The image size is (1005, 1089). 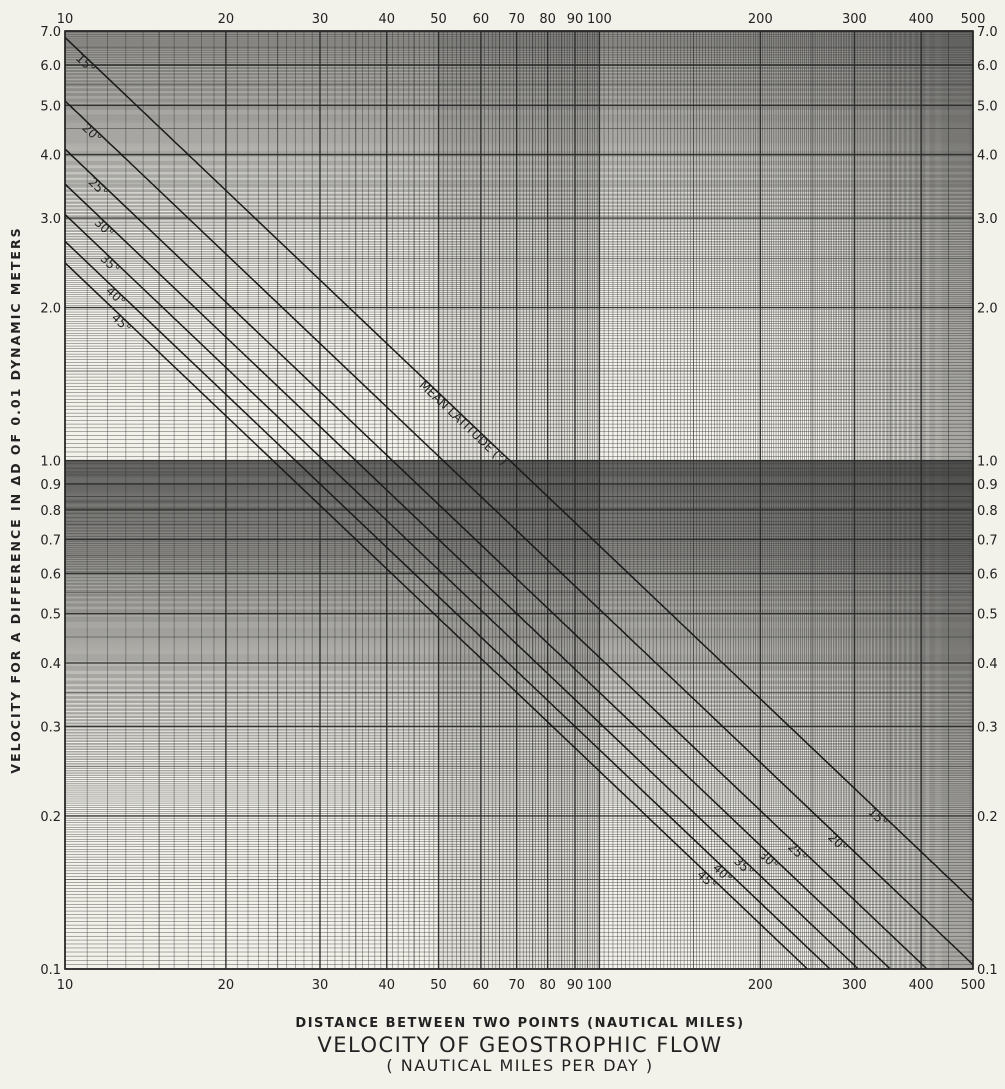 What do you see at coordinates (599, 19) in the screenshot?
I see `x-tick-label-top: 100` at bounding box center [599, 19].